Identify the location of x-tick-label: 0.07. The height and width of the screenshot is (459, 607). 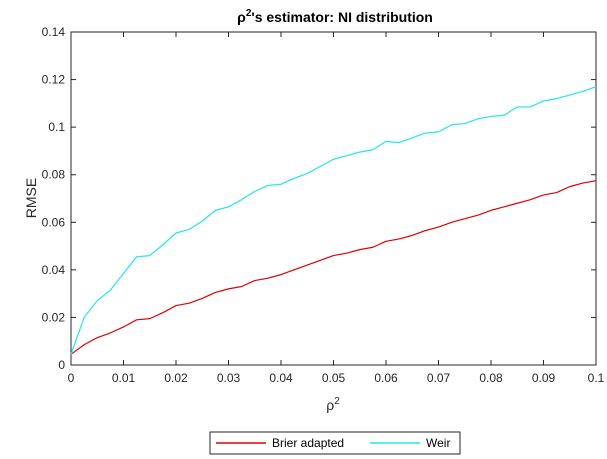
(439, 378).